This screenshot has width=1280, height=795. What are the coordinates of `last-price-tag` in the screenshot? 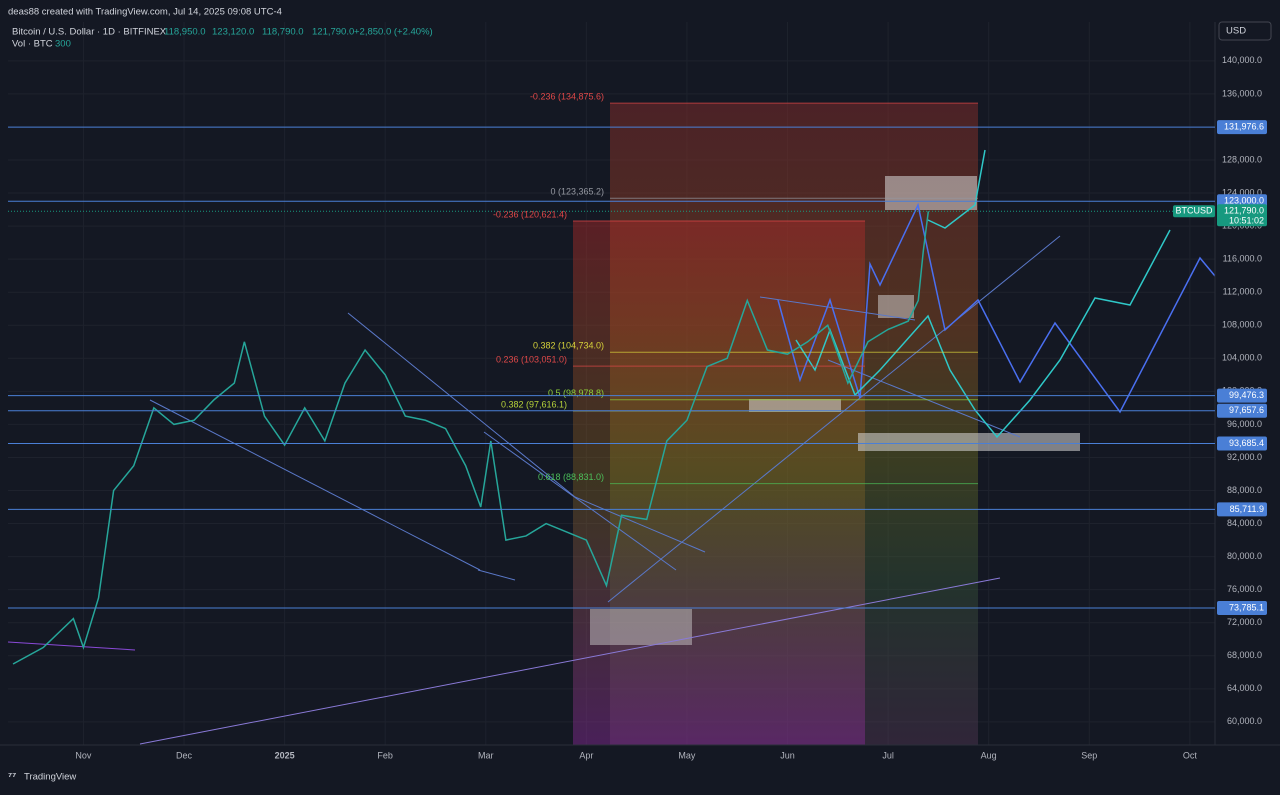 It's located at (1242, 215).